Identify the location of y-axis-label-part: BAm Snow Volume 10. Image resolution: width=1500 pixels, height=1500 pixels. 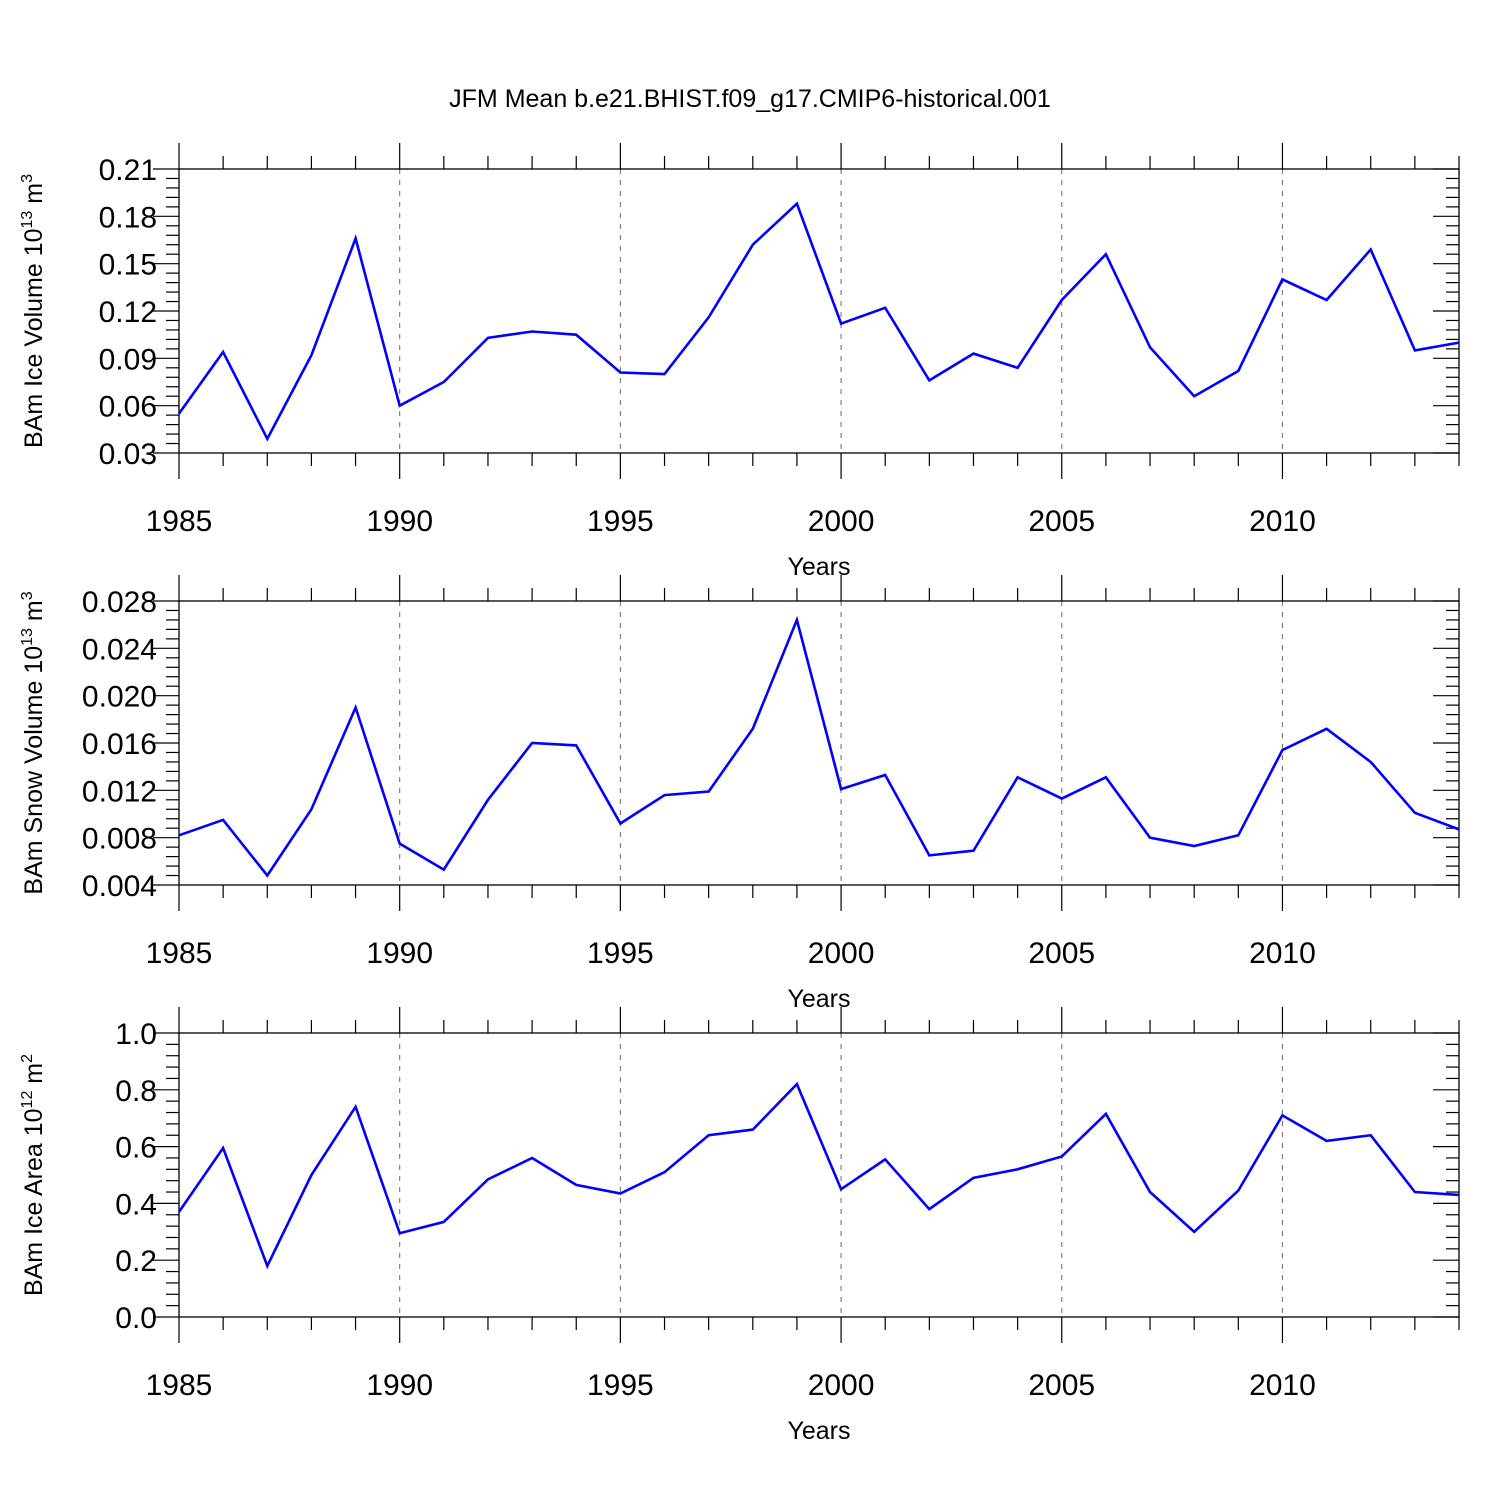
(34, 770).